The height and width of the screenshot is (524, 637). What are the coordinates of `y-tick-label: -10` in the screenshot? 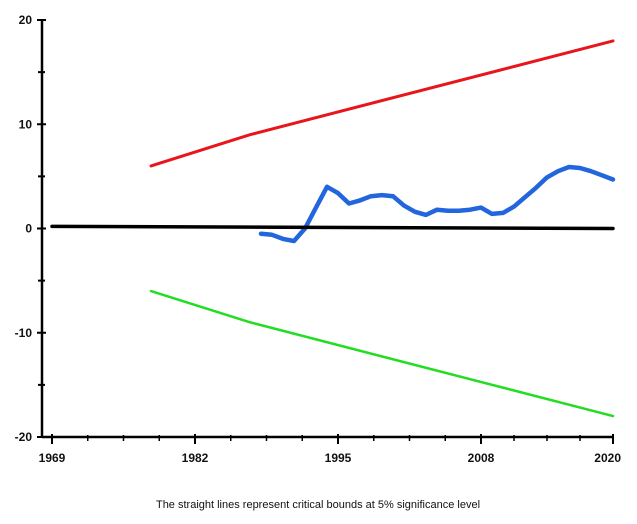 It's located at (24, 333).